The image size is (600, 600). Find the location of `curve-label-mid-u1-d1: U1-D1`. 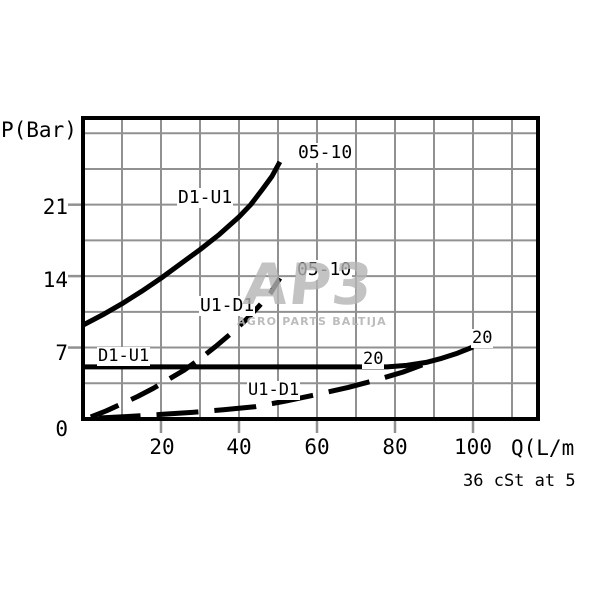

curve-label-mid-u1-d1: U1-D1 is located at coordinates (227, 305).